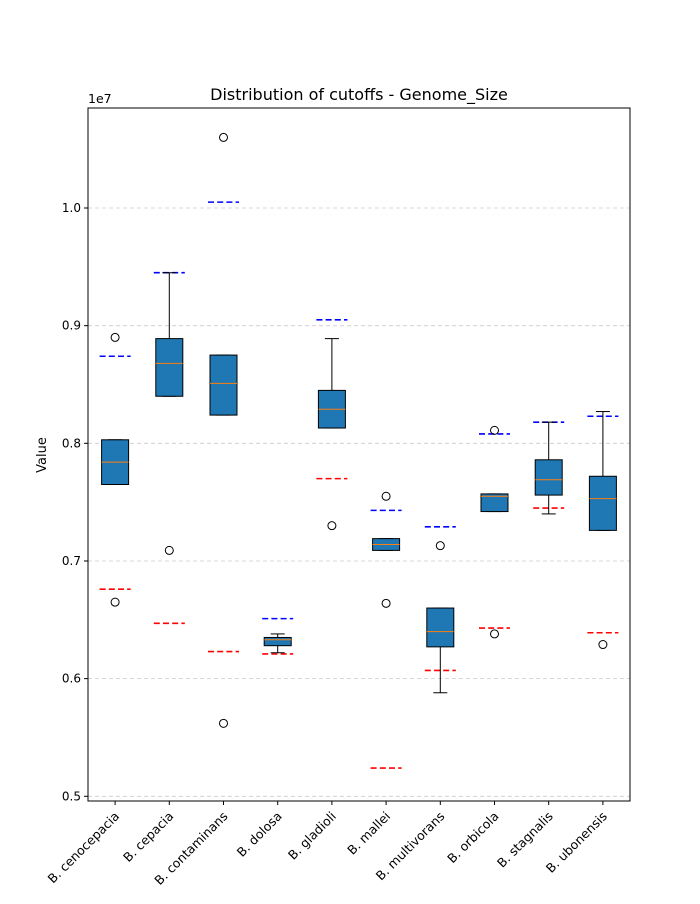  Describe the element at coordinates (71, 679) in the screenshot. I see `y-tick-label: 0.6` at that location.